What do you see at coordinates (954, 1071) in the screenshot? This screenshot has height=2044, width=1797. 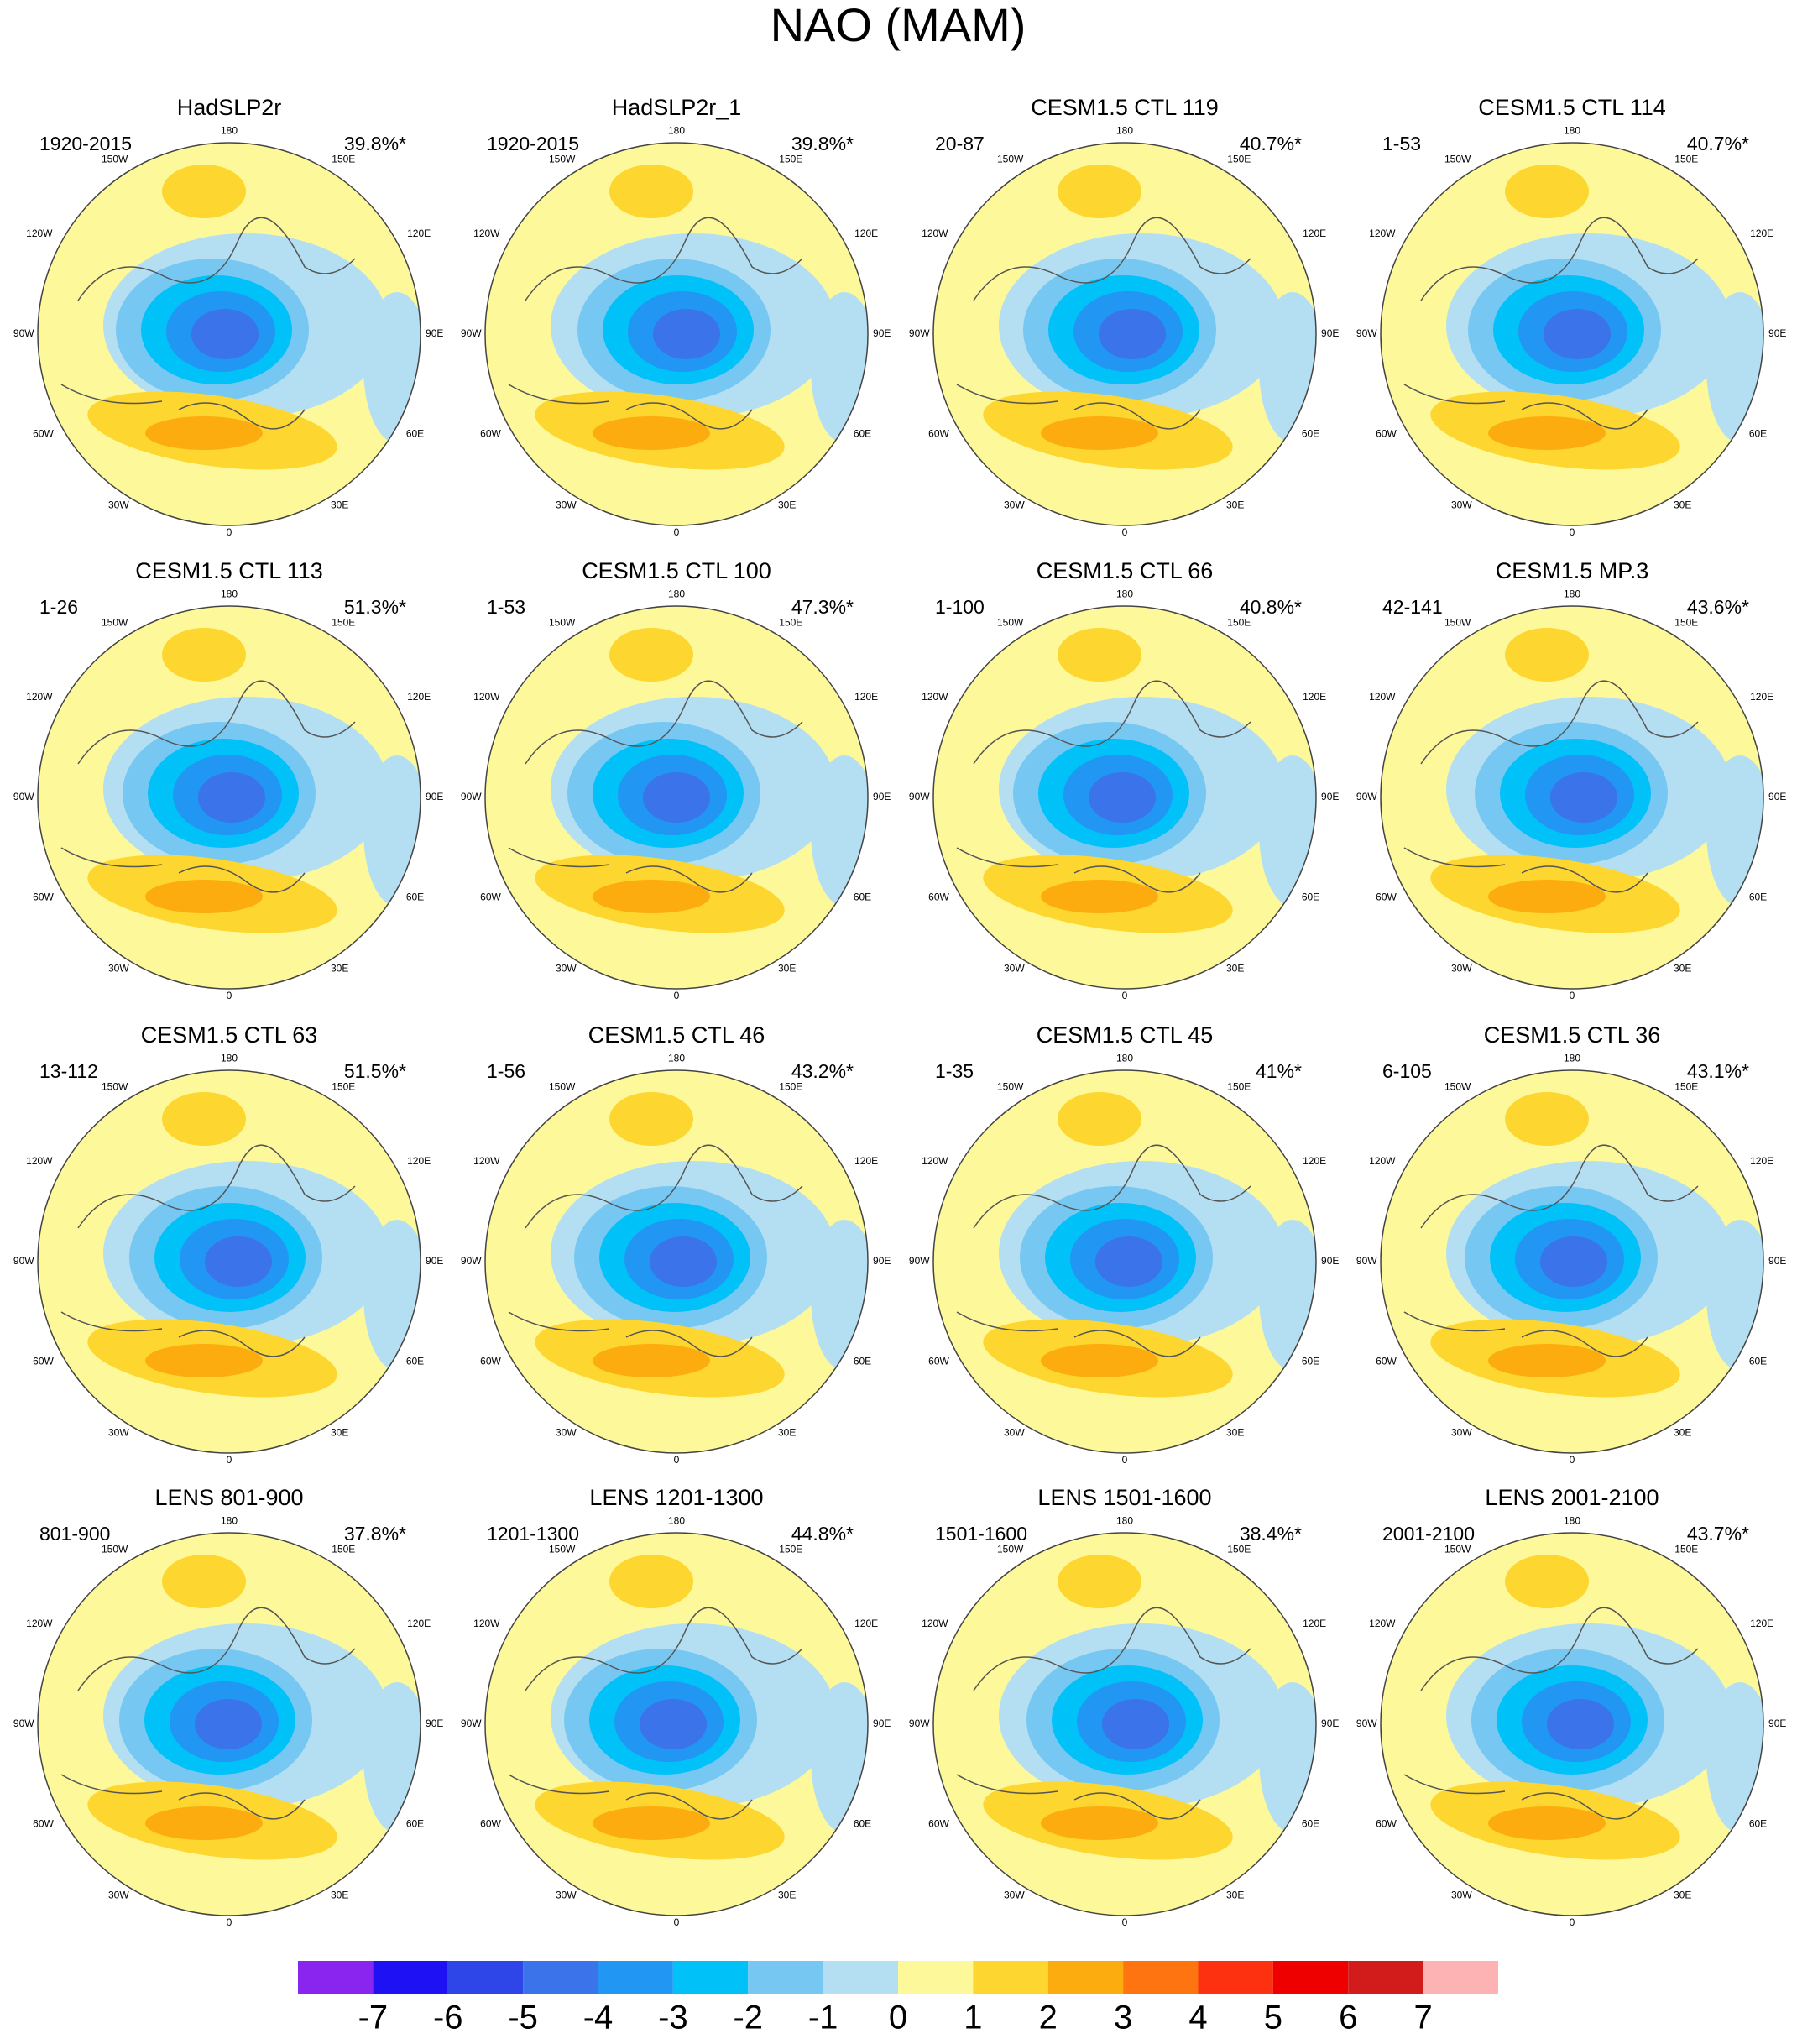 I see `panel-period: 1-35` at bounding box center [954, 1071].